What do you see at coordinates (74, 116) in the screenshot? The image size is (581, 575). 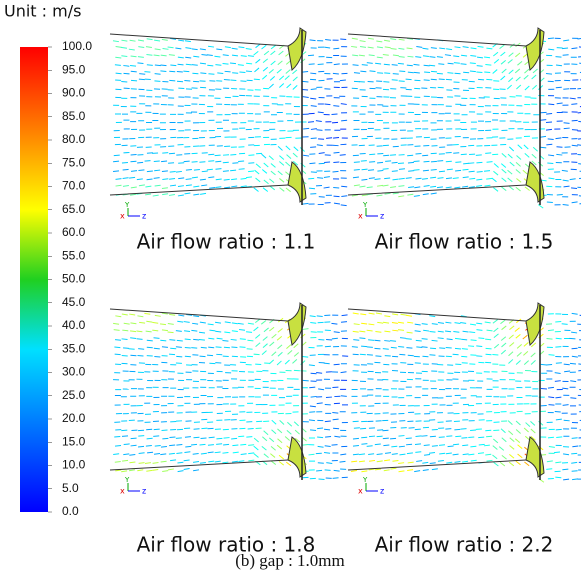 I see `tick-label: 85.0` at bounding box center [74, 116].